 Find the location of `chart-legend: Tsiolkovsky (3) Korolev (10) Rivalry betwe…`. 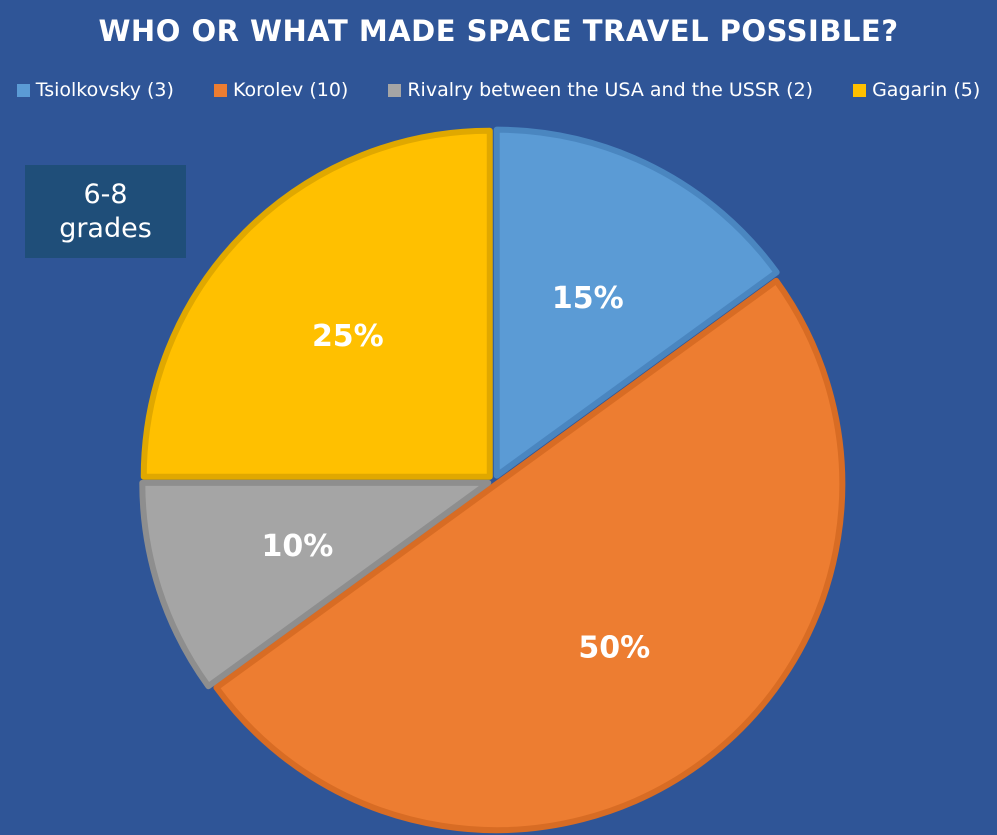

chart-legend: Tsiolkovsky (3) Korolev (10) Rivalry betwe… is located at coordinates (498, 90).